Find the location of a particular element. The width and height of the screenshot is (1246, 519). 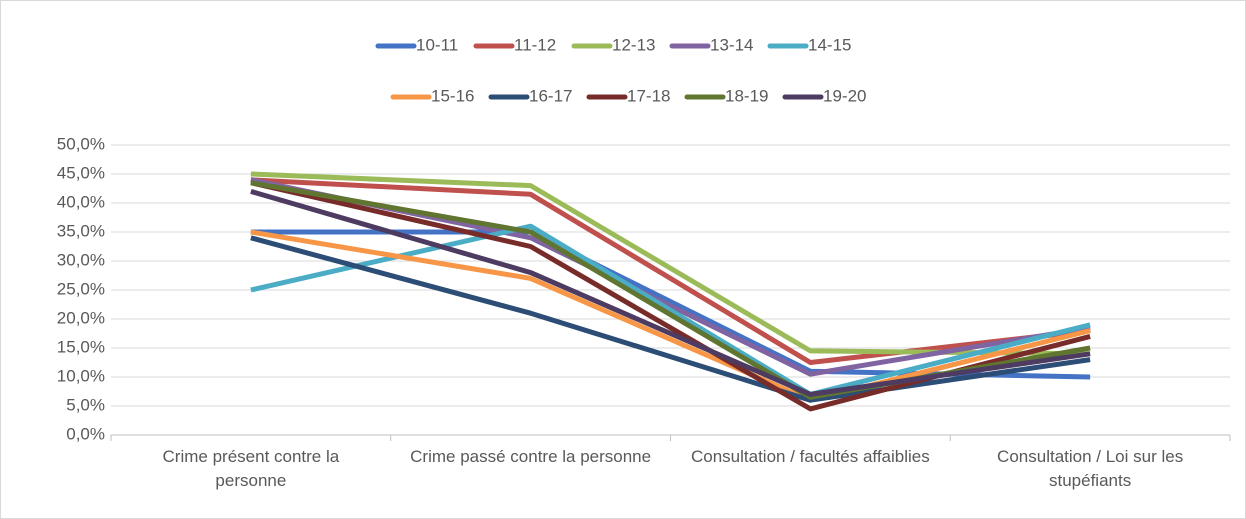

y-tick-label: 0,0% is located at coordinates (85, 433).